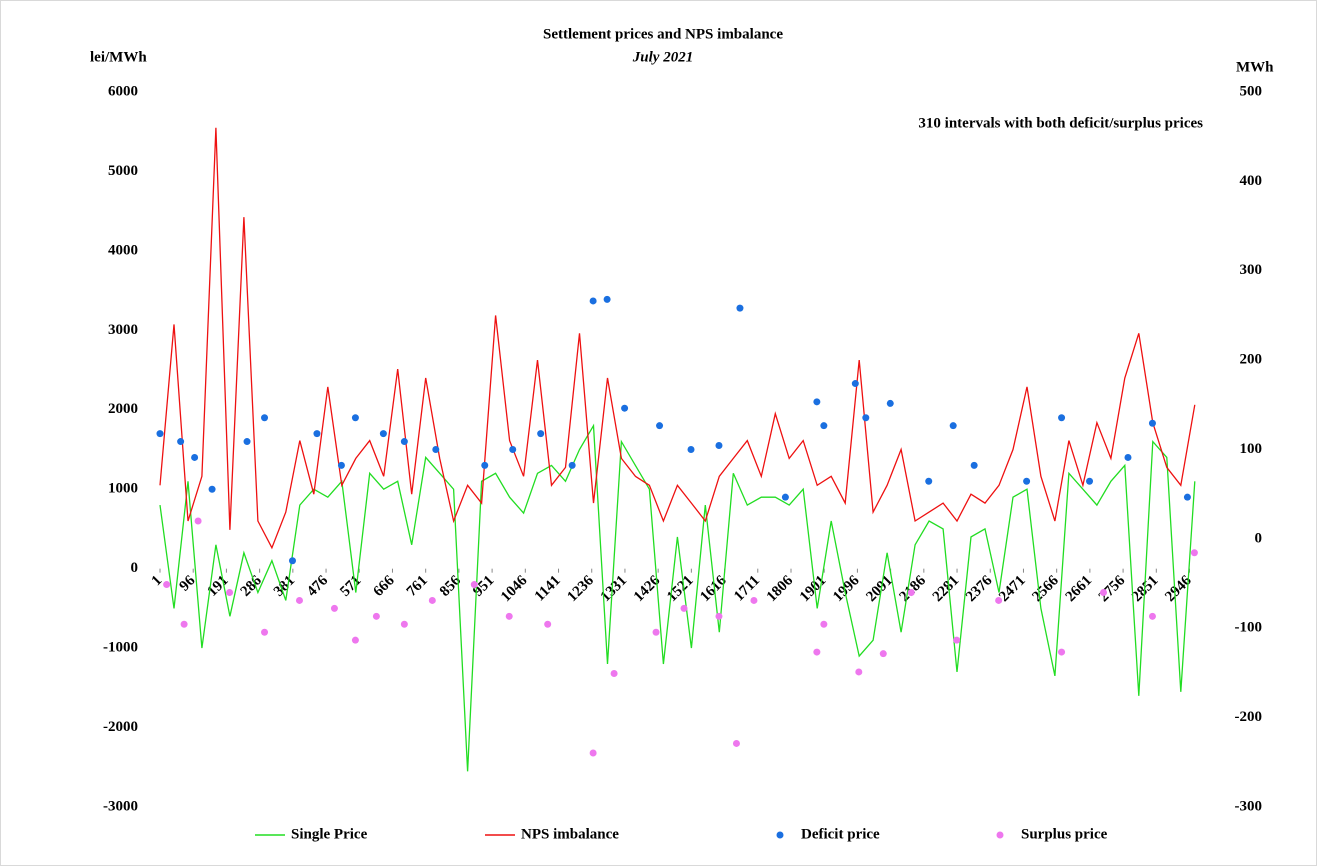 The width and height of the screenshot is (1317, 866). Describe the element at coordinates (123, 250) in the screenshot. I see `y-tick-label: 4000` at that location.